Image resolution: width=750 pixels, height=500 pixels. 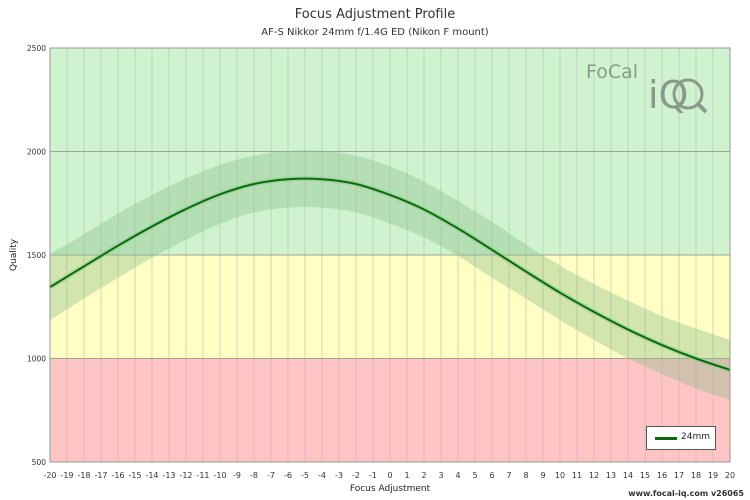 I want to click on x-tick-label: -9, so click(x=237, y=475).